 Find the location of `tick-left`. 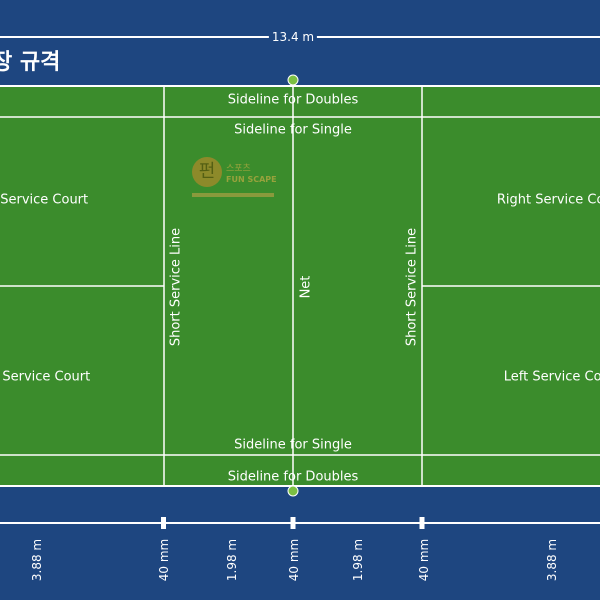

tick-left is located at coordinates (163, 523).